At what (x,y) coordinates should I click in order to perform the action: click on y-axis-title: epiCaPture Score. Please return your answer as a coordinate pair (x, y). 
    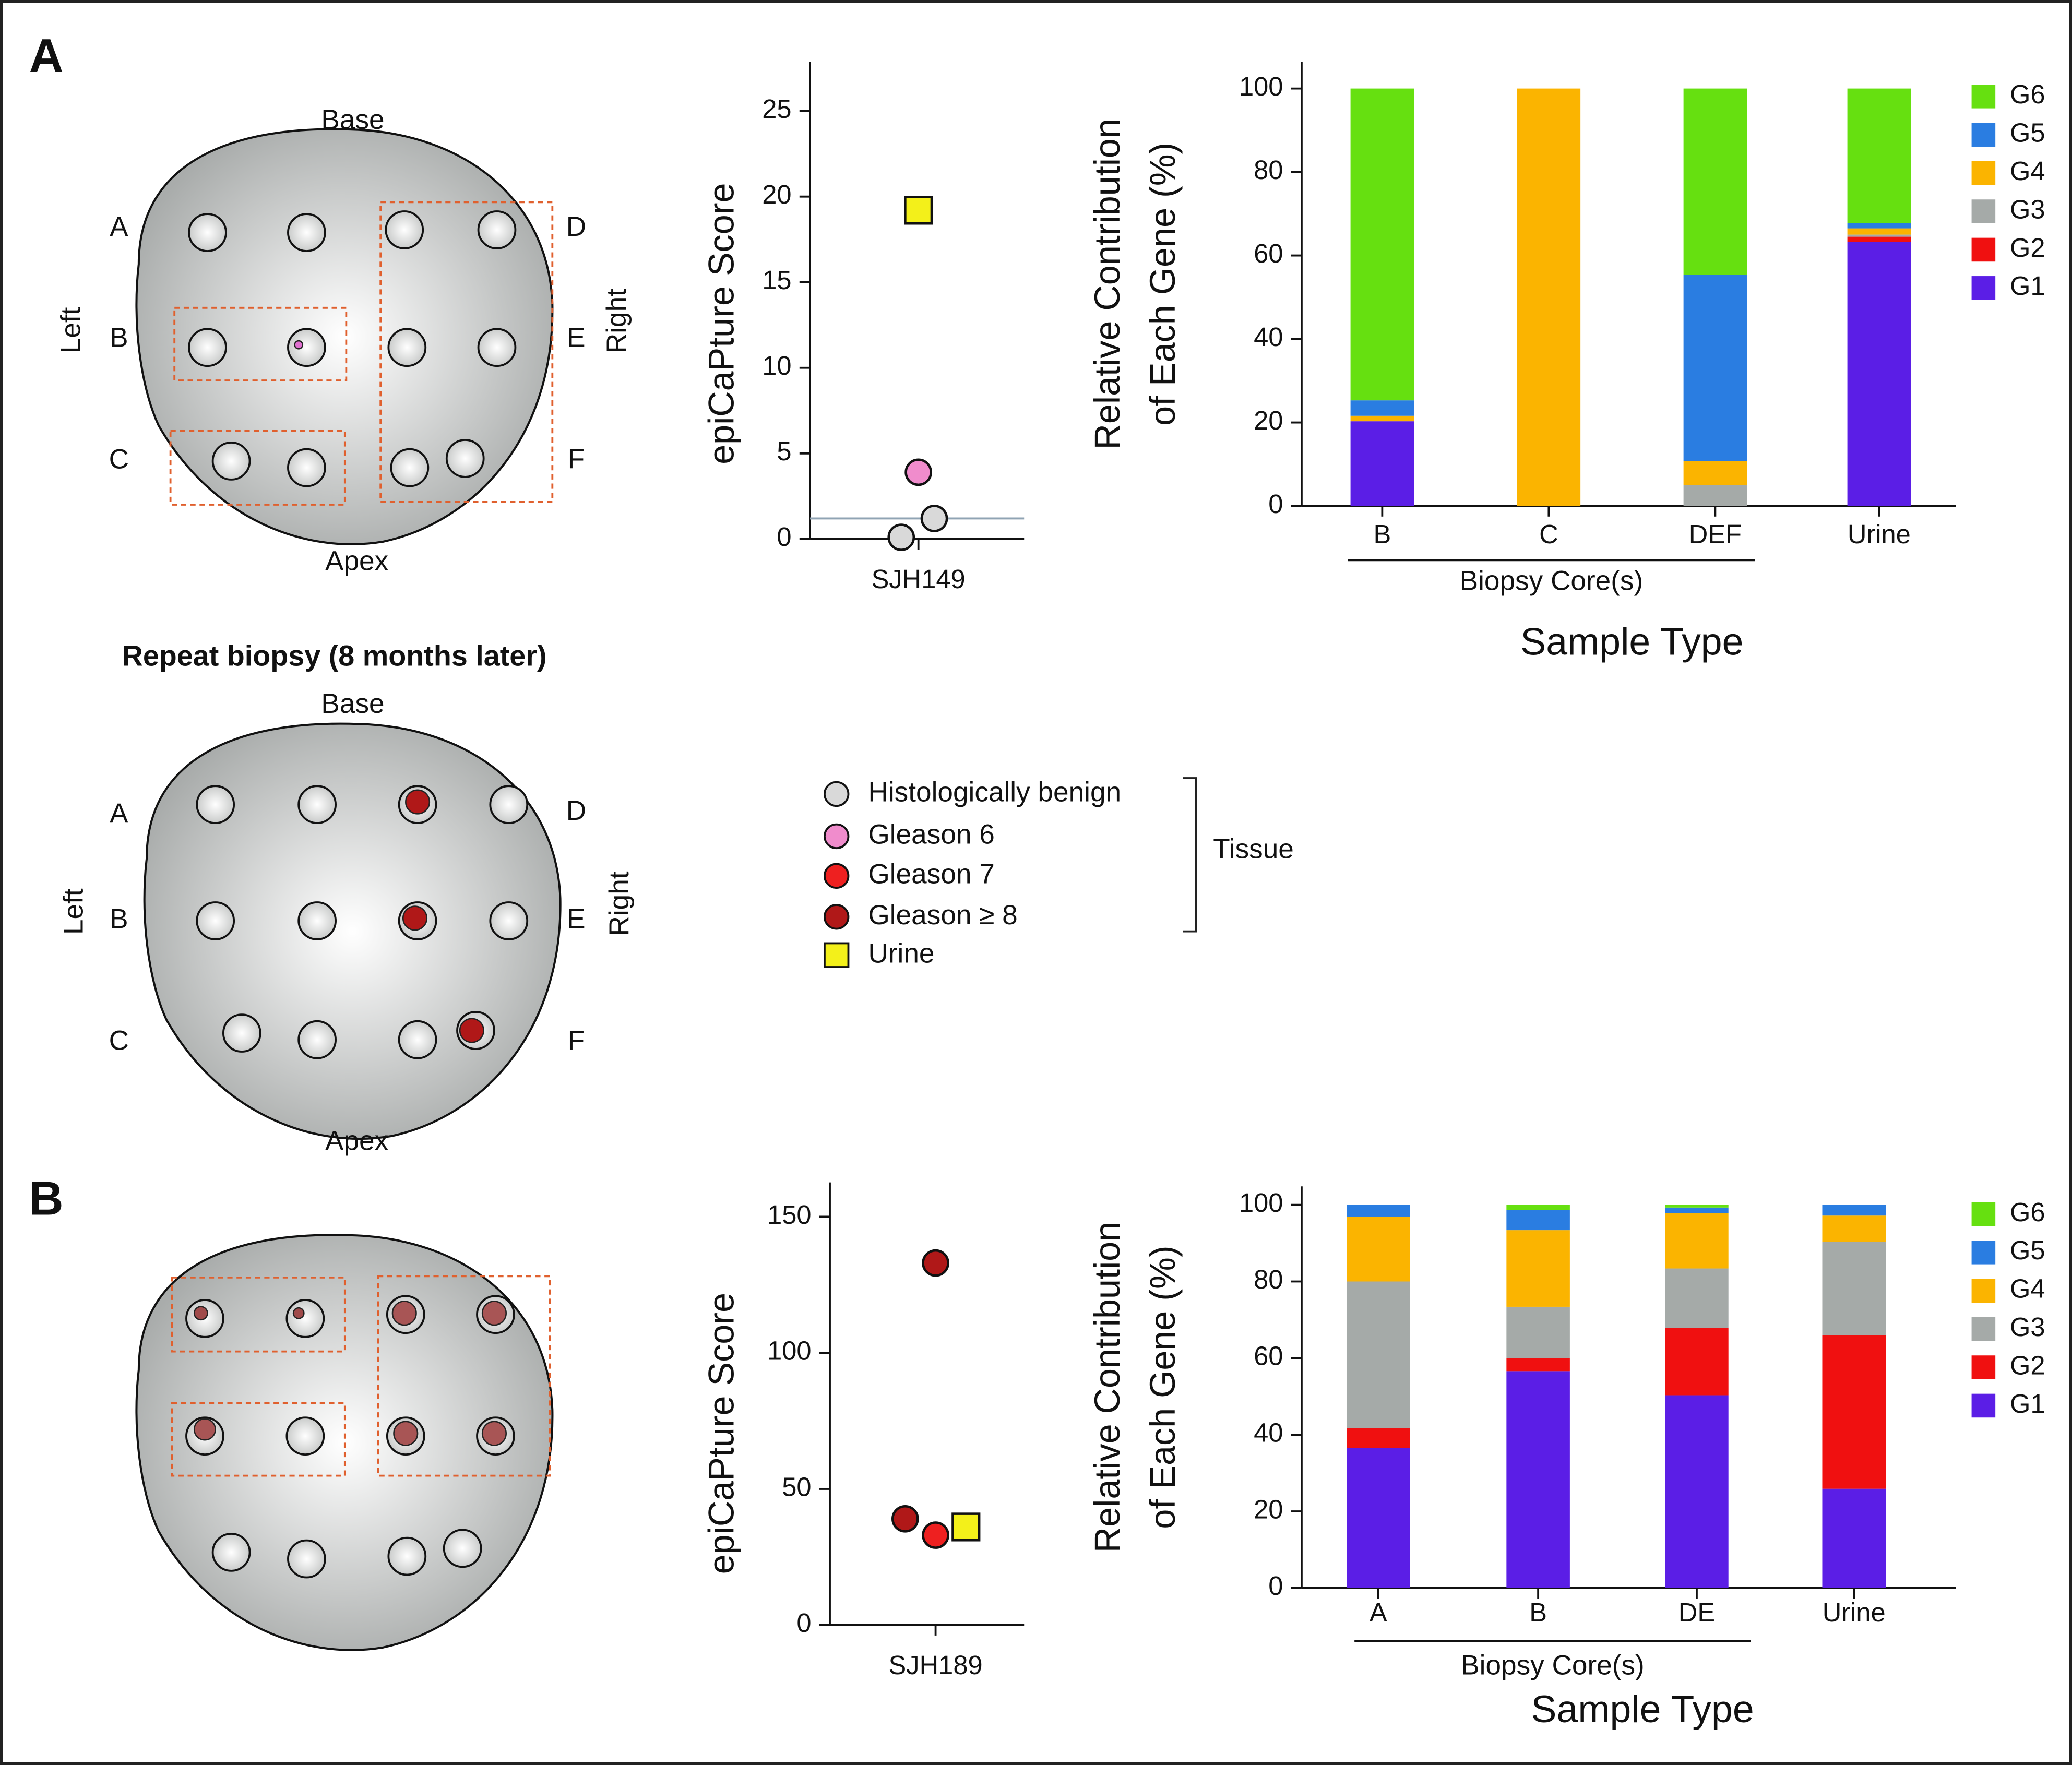
    Looking at the image, I should click on (722, 323).